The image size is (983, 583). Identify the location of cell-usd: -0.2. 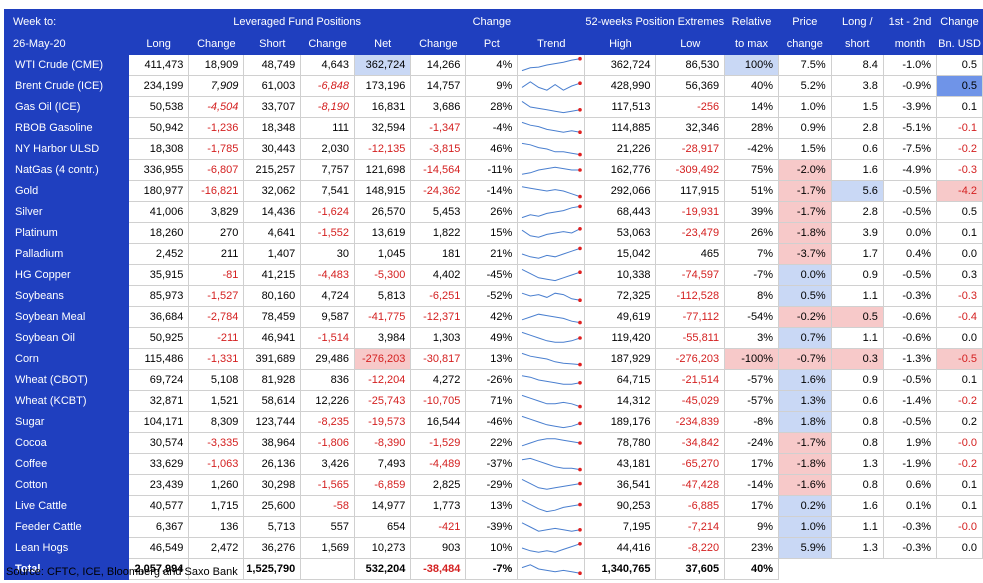
(959, 401).